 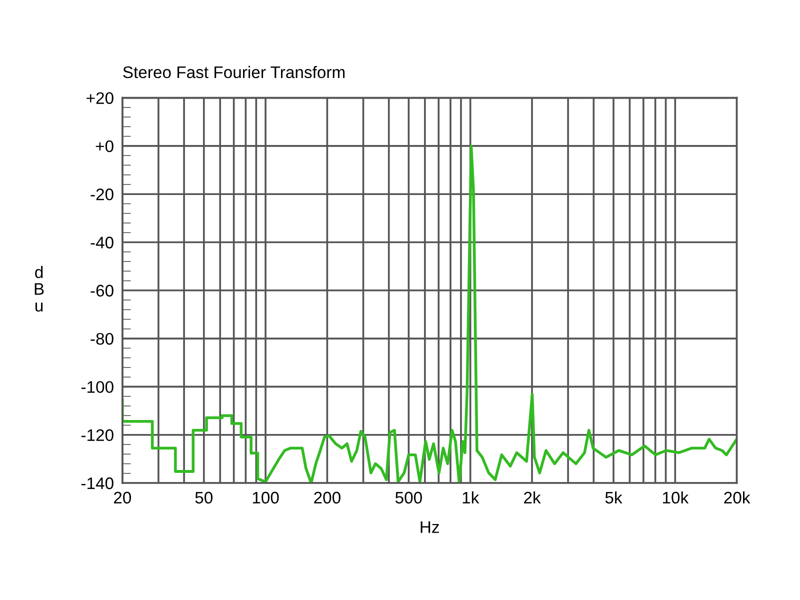 I want to click on x-axis-title: Hz, so click(x=429, y=527).